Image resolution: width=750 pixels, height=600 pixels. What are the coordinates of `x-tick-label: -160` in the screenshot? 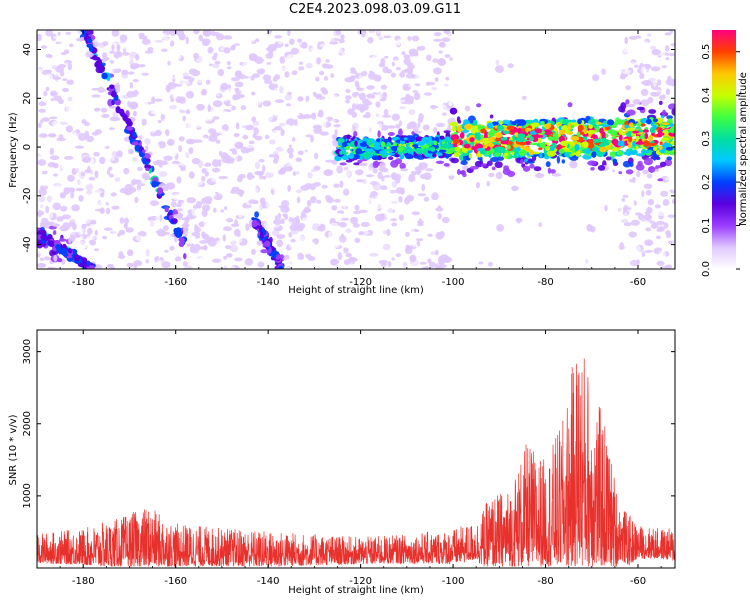 It's located at (175, 282).